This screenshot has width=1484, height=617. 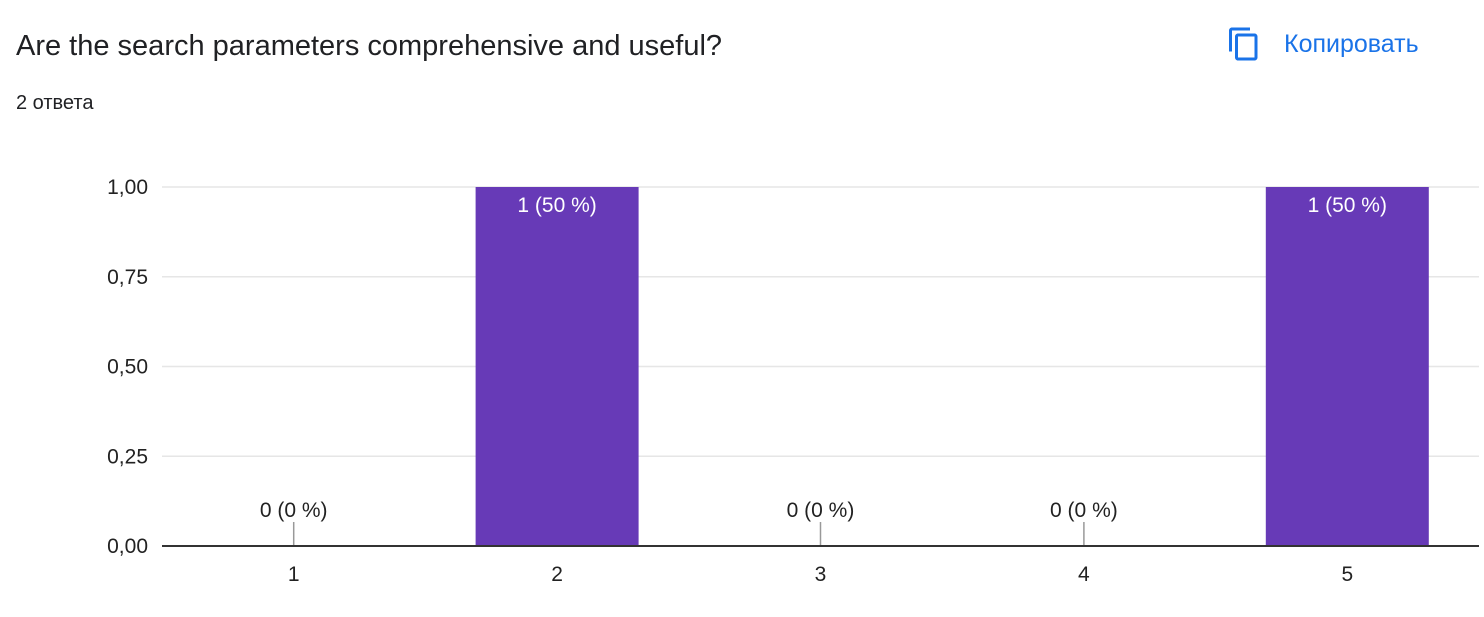 What do you see at coordinates (55, 103) in the screenshot?
I see `response-count: 2 ответа` at bounding box center [55, 103].